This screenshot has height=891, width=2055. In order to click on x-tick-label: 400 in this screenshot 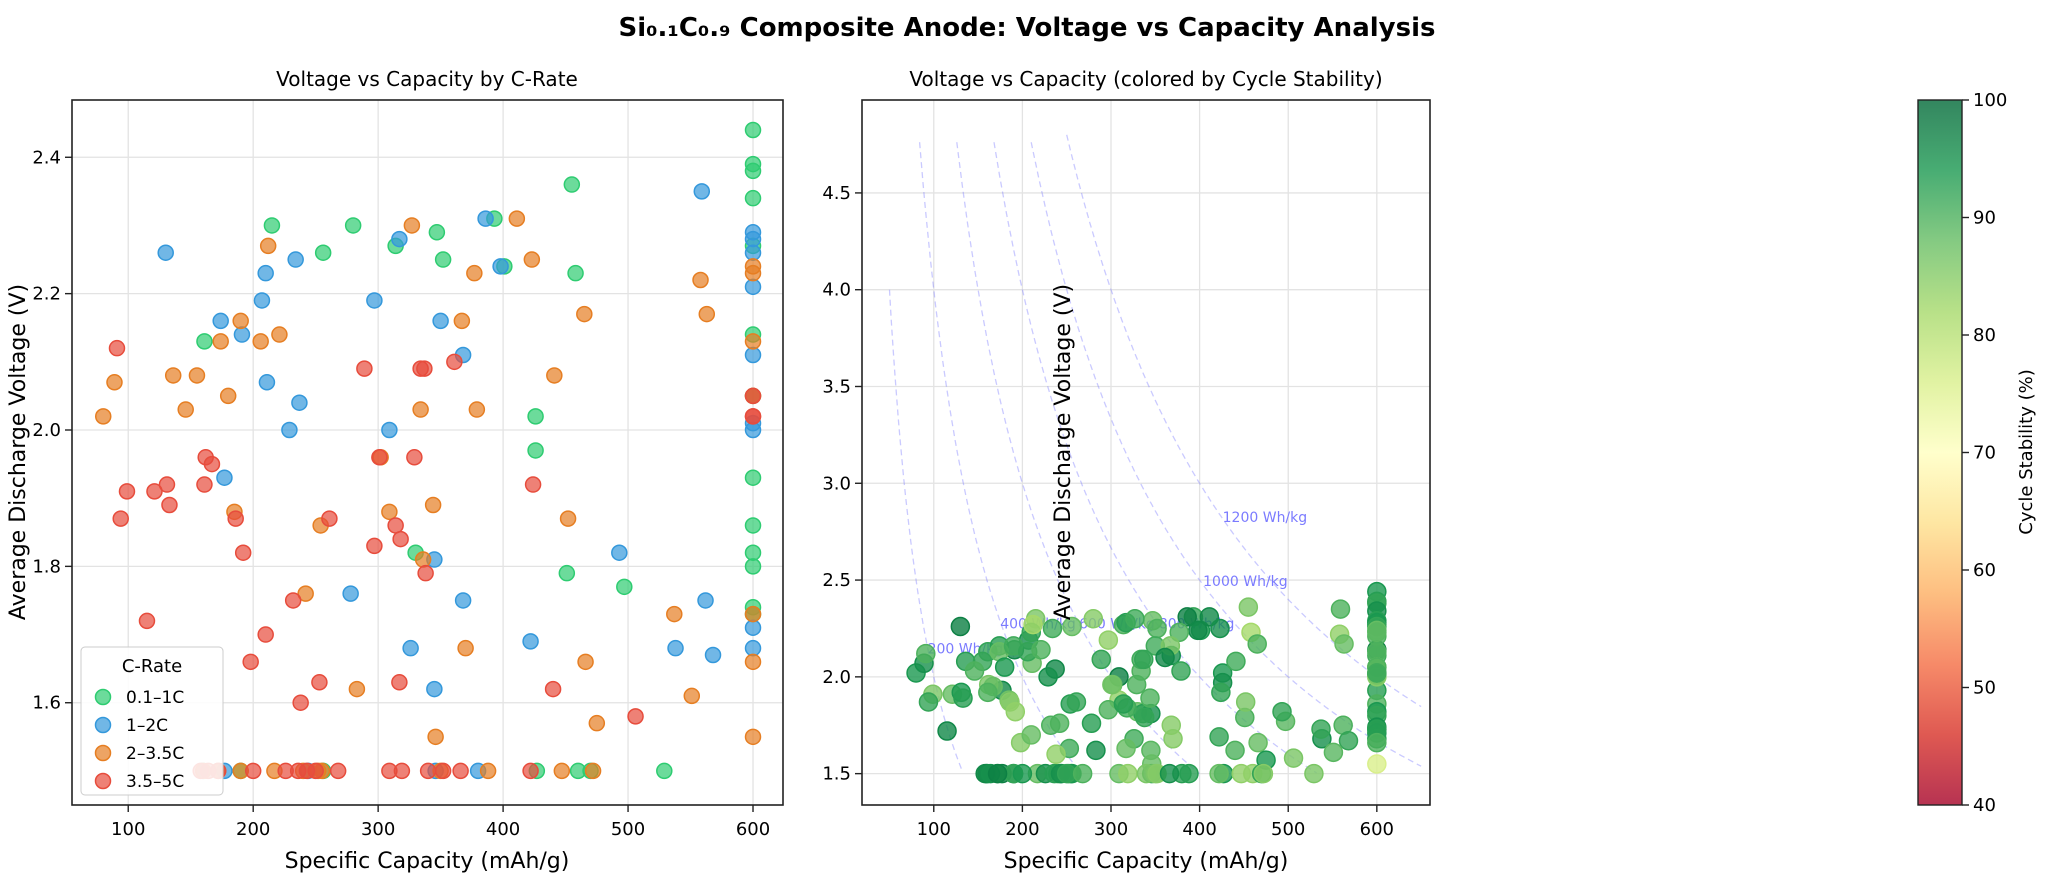, I will do `click(1199, 829)`.